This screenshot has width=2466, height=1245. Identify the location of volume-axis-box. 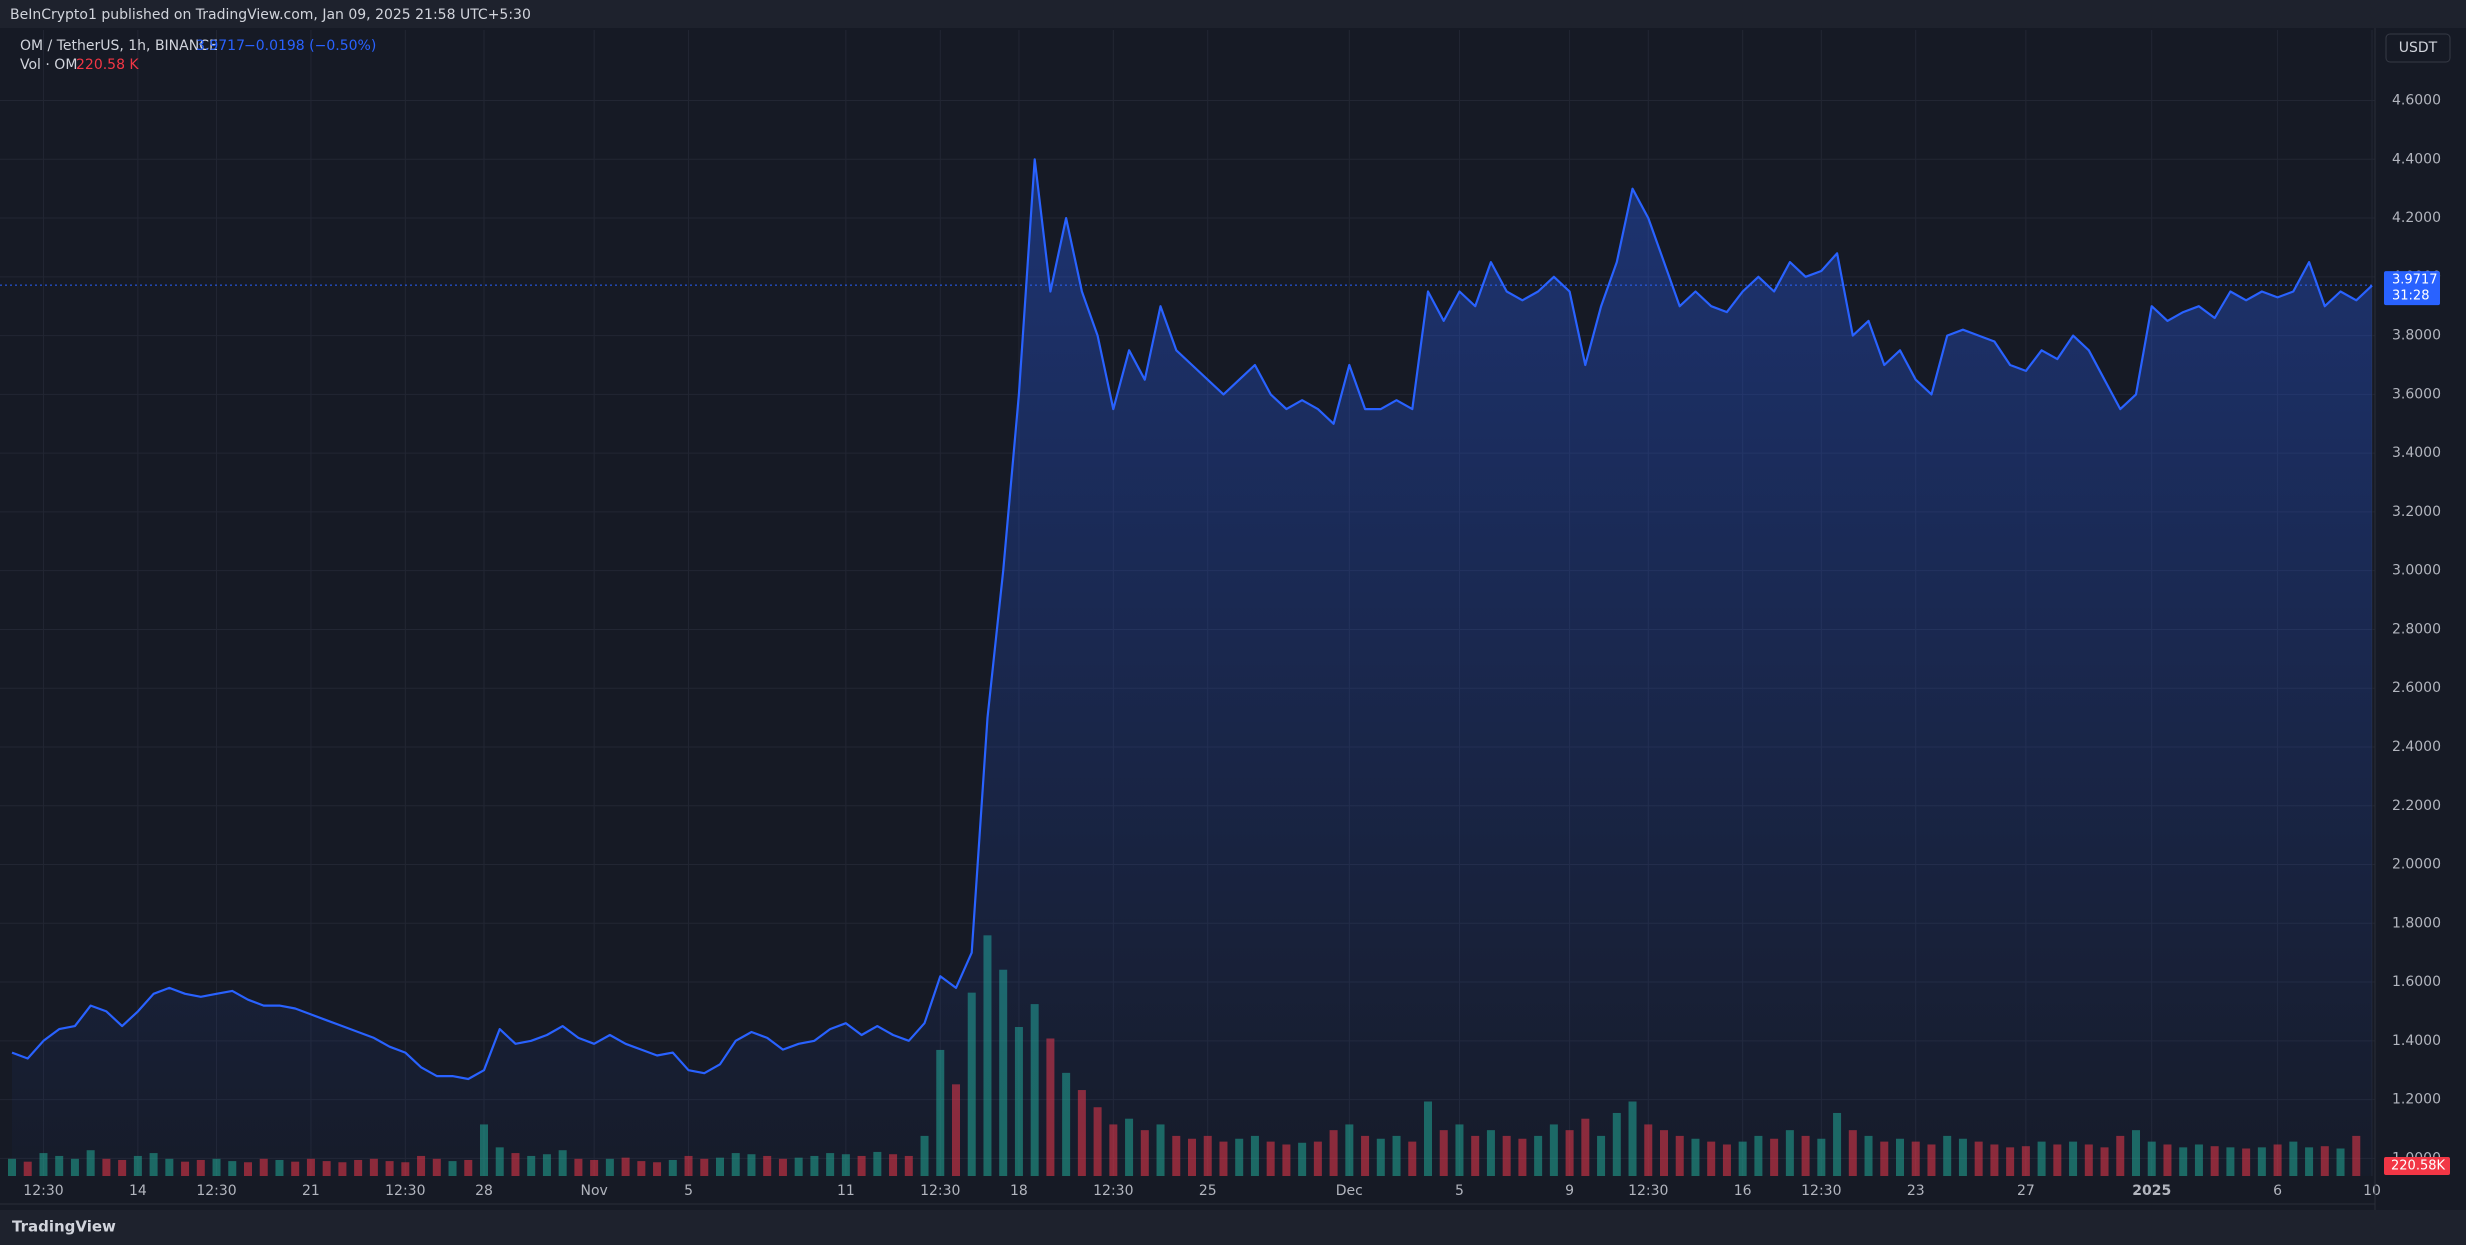
(2417, 1166).